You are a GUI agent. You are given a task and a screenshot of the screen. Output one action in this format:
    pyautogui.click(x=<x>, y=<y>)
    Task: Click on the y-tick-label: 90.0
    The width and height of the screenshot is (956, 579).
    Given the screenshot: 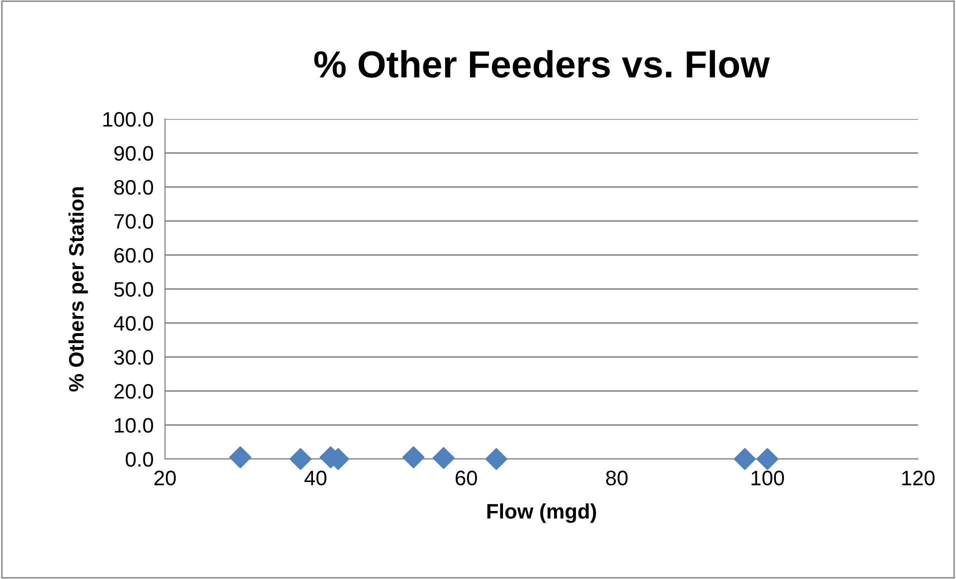 What is the action you would take?
    pyautogui.click(x=134, y=153)
    